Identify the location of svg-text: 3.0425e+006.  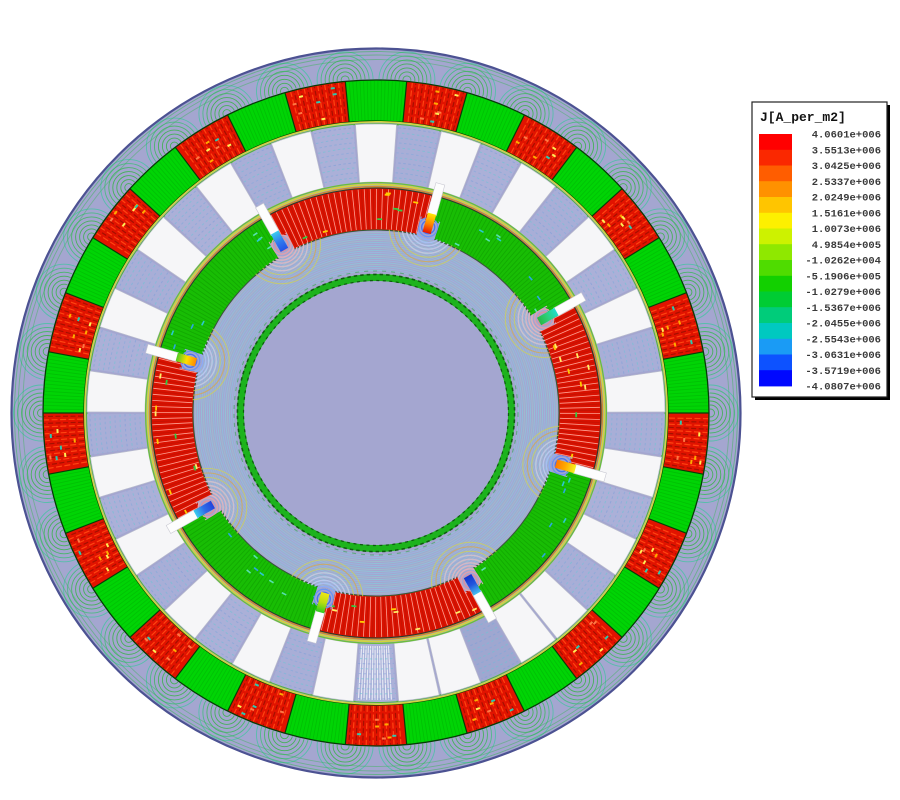
(846, 167).